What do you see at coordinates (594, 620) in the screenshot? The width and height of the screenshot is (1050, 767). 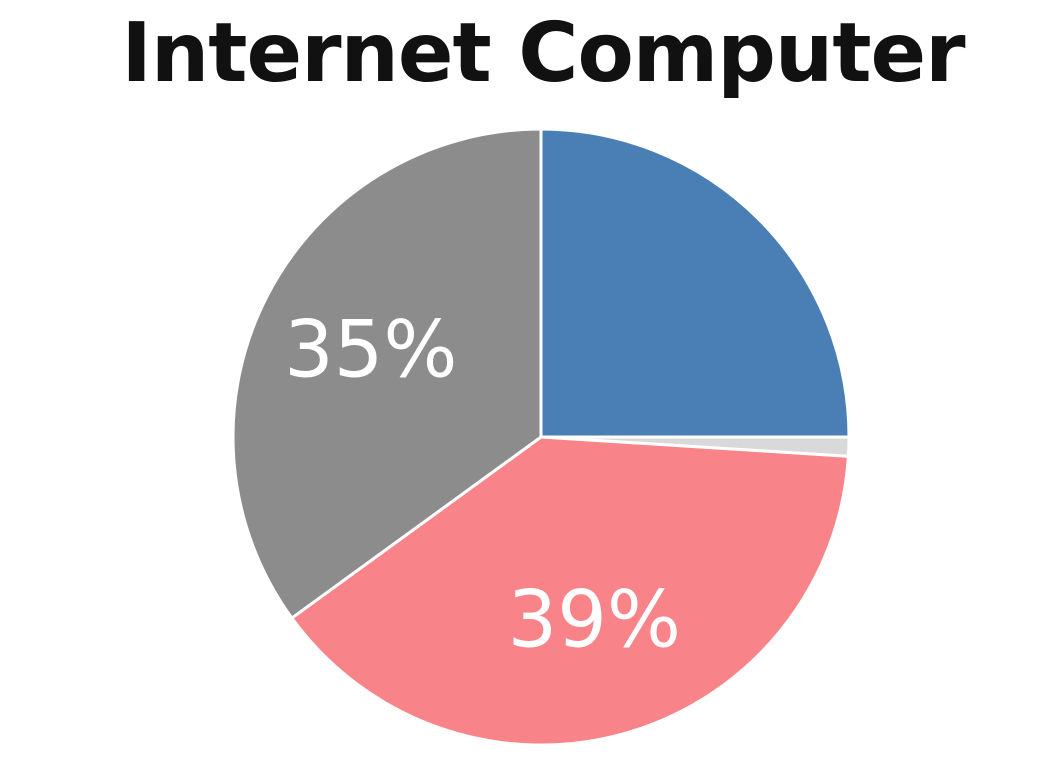 I see `slice-label-2: 39%` at bounding box center [594, 620].